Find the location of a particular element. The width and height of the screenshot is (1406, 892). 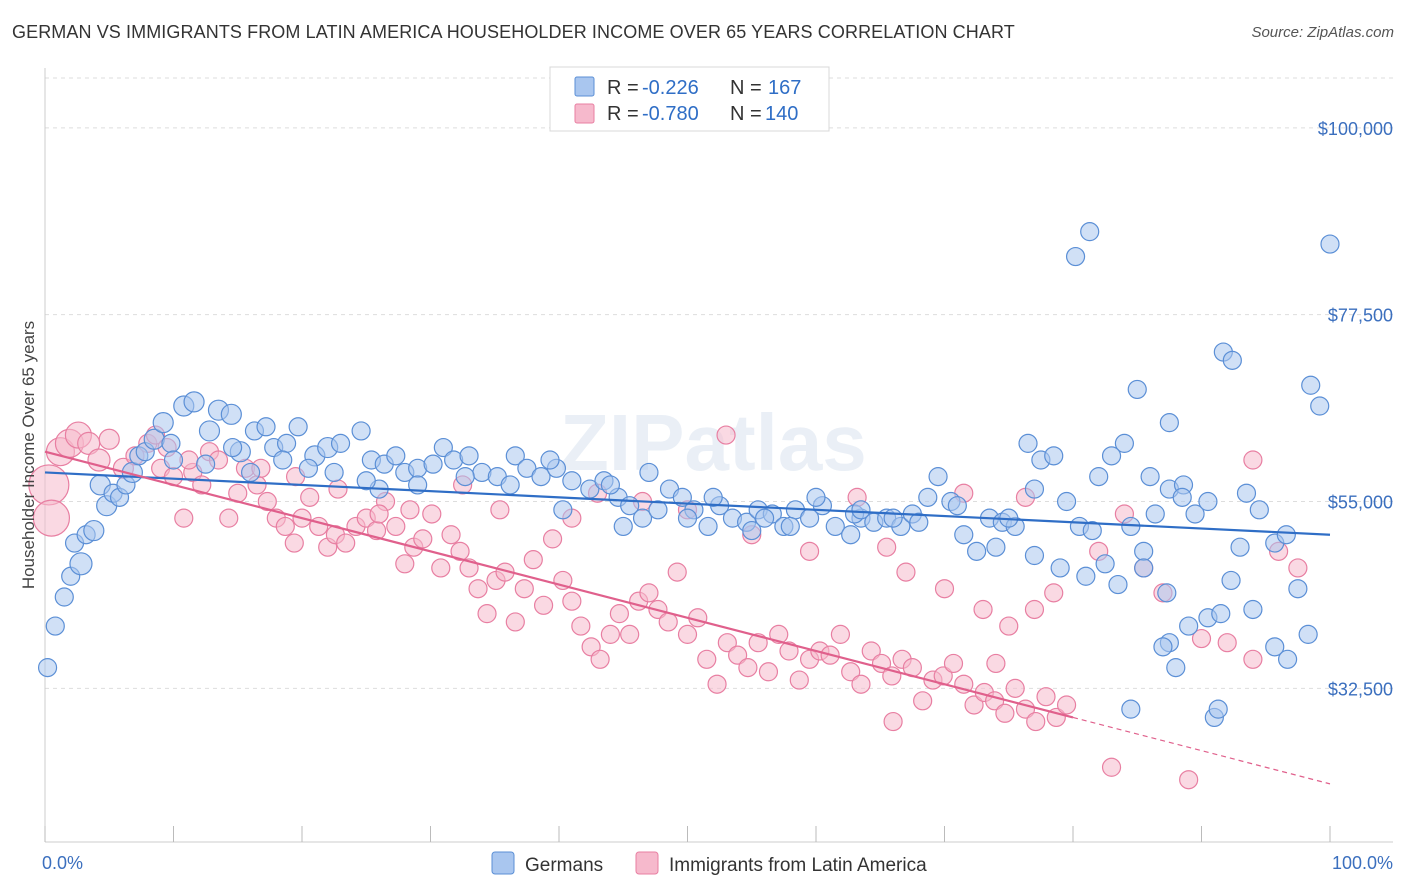

legend-r-label-germans: R = is located at coordinates (623, 88).